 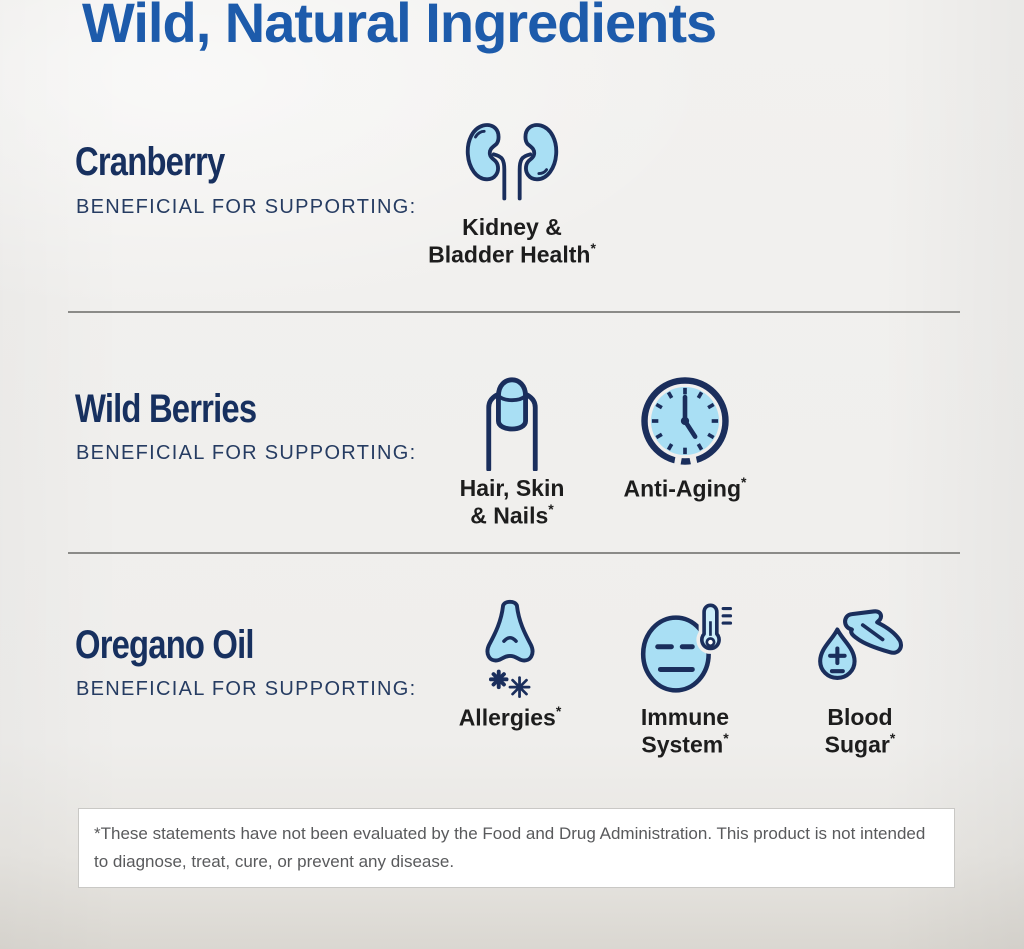 What do you see at coordinates (507, 717) in the screenshot?
I see `benefit-label-line: Allergies` at bounding box center [507, 717].